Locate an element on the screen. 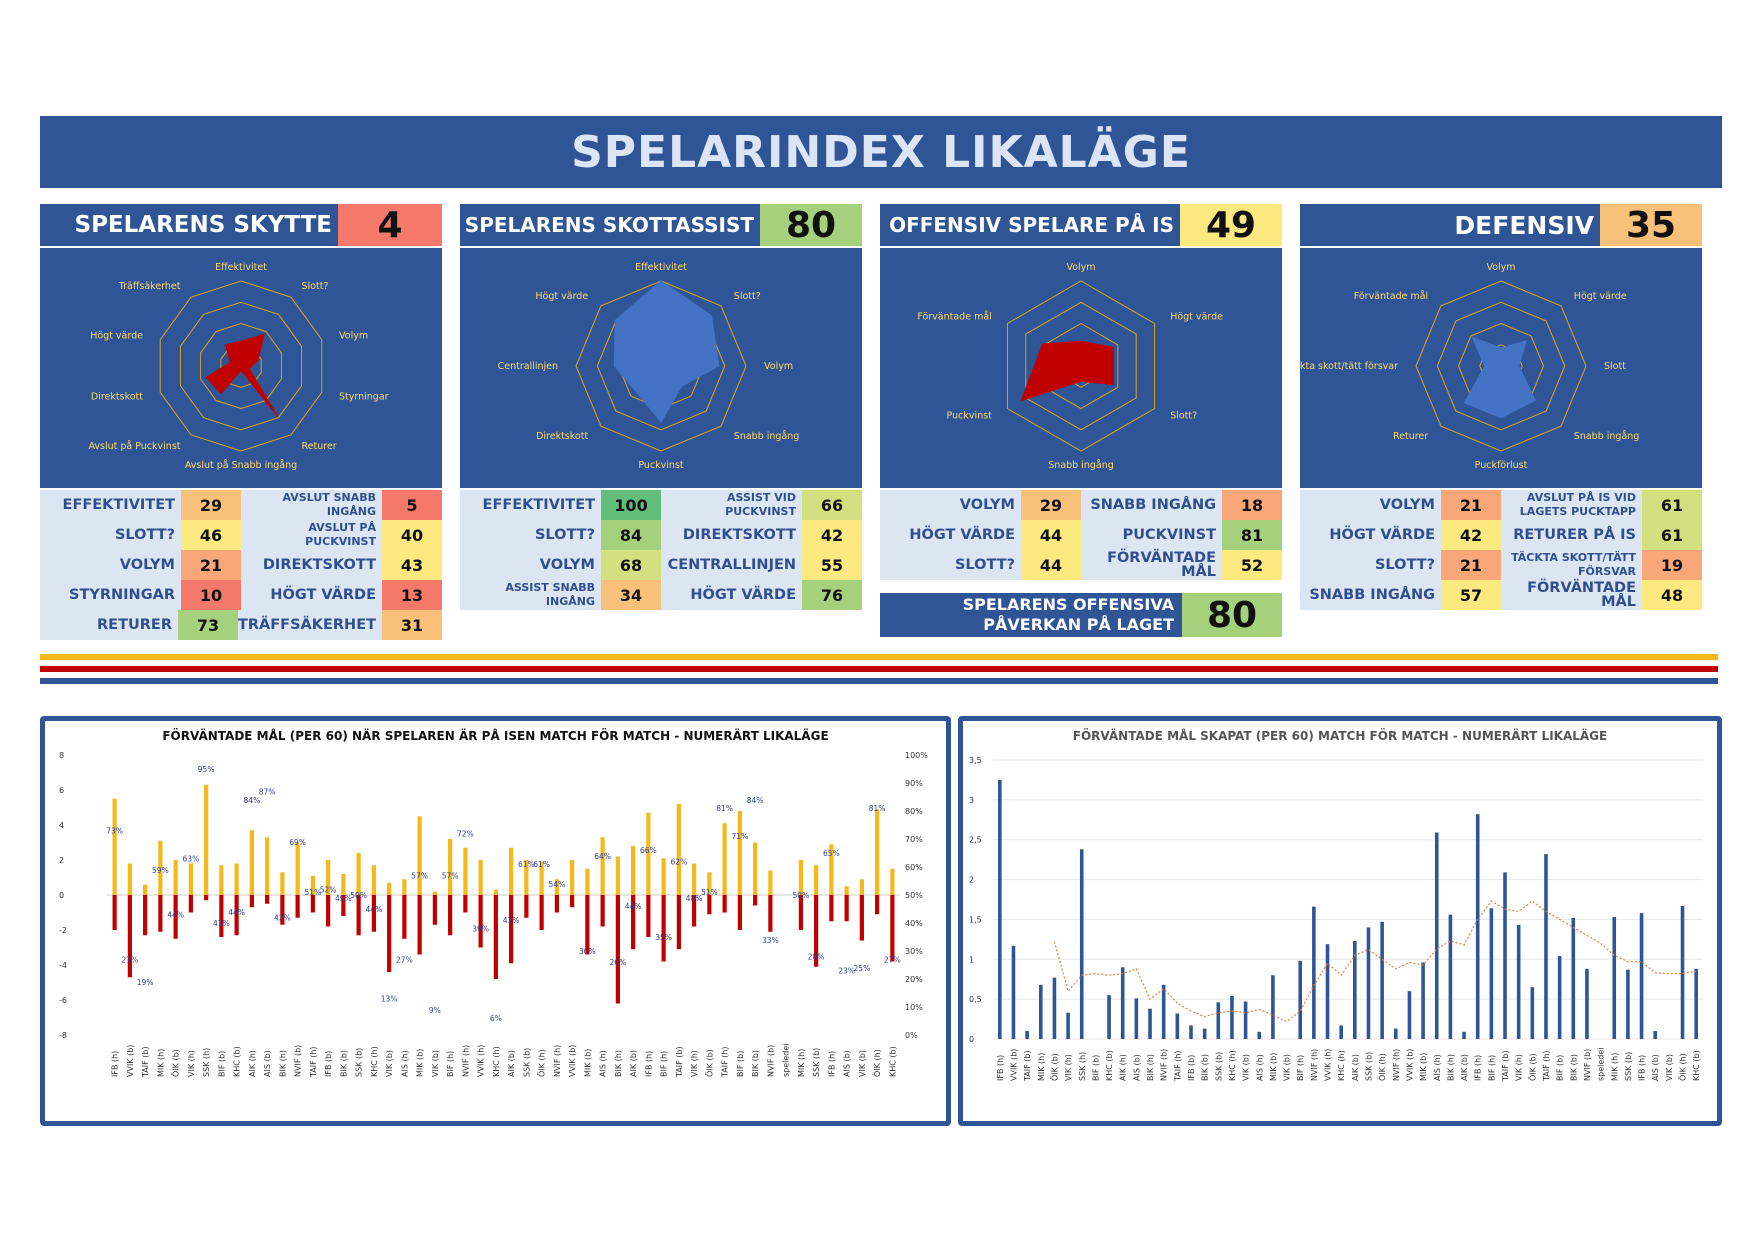 This screenshot has height=1241, width=1755. x-tick-label: IFB (b) is located at coordinates (1191, 1068).